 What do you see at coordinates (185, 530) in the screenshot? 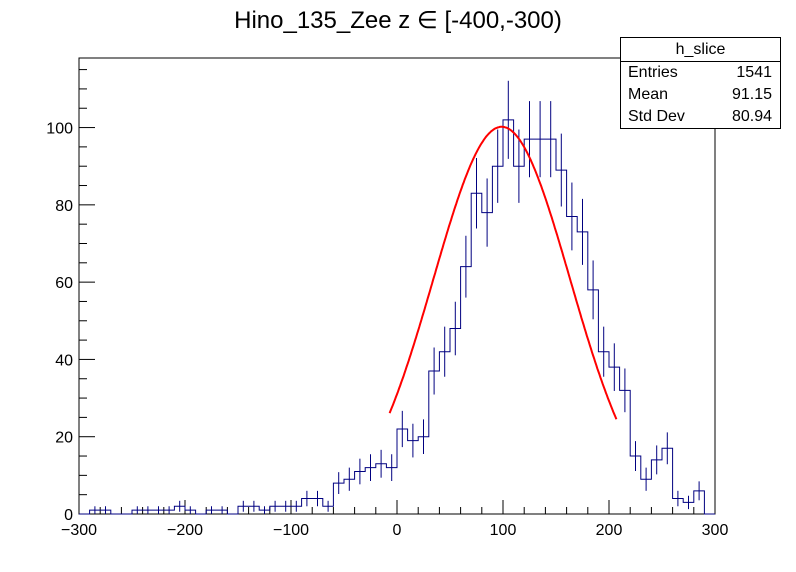
I see `x-tick-label: −200` at bounding box center [185, 530].